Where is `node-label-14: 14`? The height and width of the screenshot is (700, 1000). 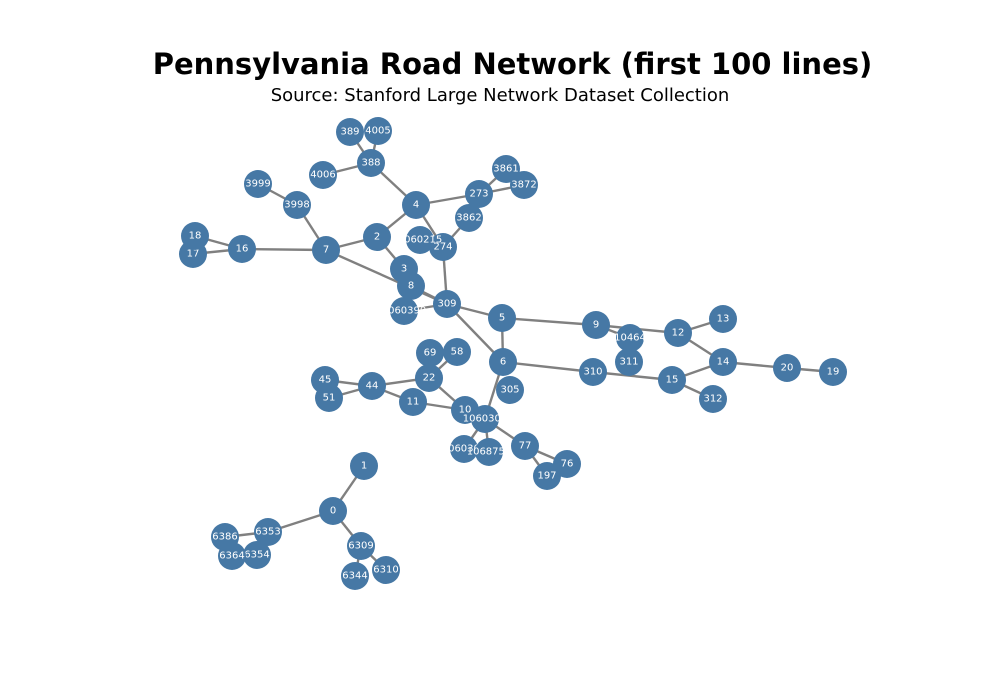
node-label-14: 14 is located at coordinates (723, 362).